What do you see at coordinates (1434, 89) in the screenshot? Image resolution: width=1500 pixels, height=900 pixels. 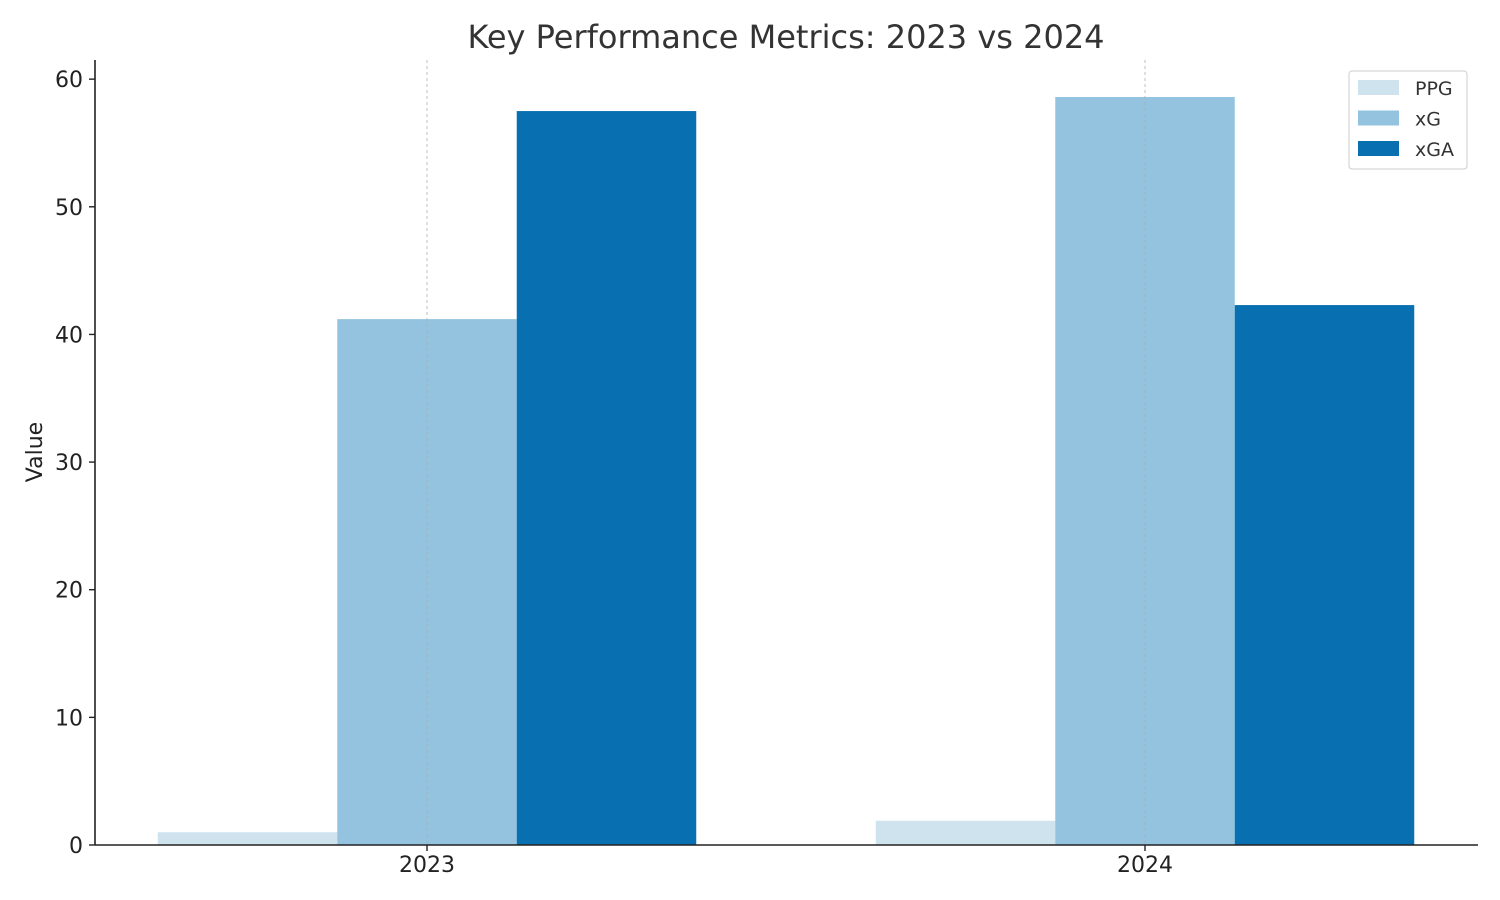 I see `legend-label-ppg: PPG` at bounding box center [1434, 89].